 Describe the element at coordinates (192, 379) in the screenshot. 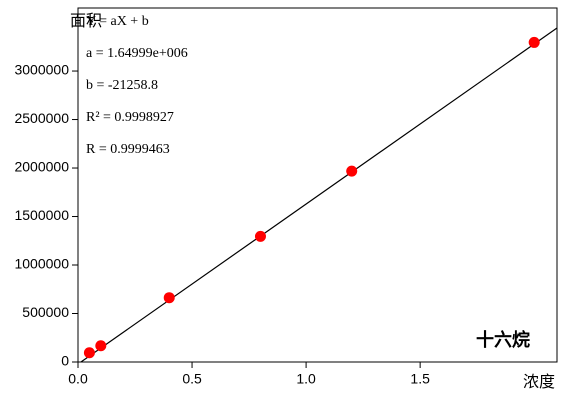

I see `x-tick-label: 0.5` at that location.